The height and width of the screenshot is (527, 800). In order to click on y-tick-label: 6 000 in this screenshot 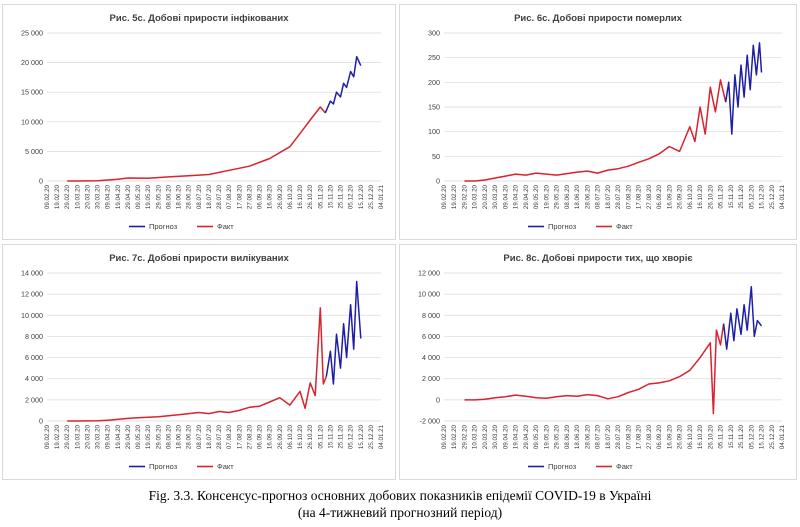, I will do `click(431, 336)`.